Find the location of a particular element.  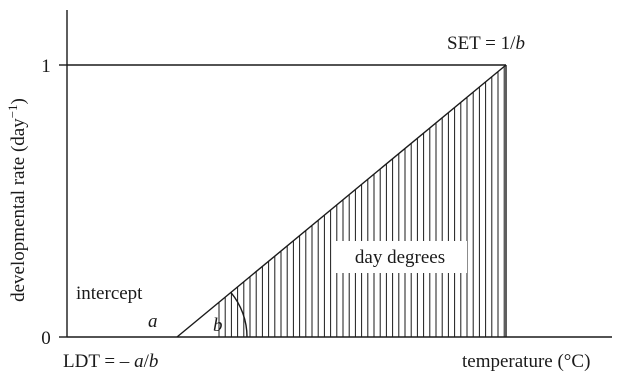

y-tick-label-0: 0 is located at coordinates (46, 338).